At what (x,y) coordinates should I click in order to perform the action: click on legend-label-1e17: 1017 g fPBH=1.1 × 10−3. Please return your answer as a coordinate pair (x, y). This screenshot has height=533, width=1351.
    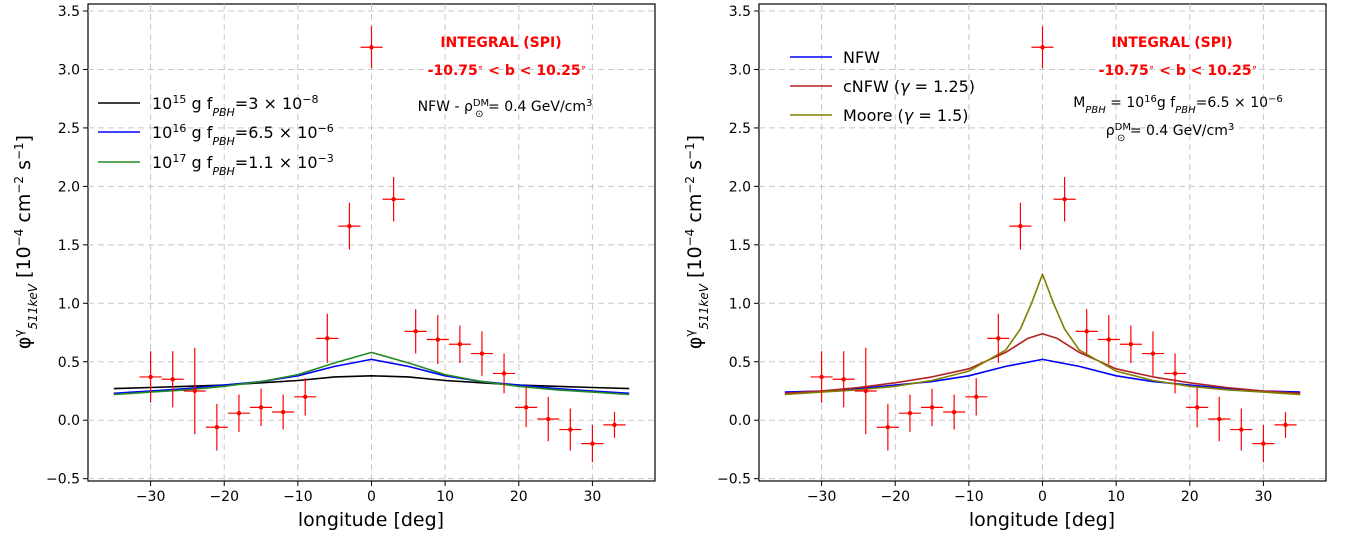
    Looking at the image, I should click on (243, 165).